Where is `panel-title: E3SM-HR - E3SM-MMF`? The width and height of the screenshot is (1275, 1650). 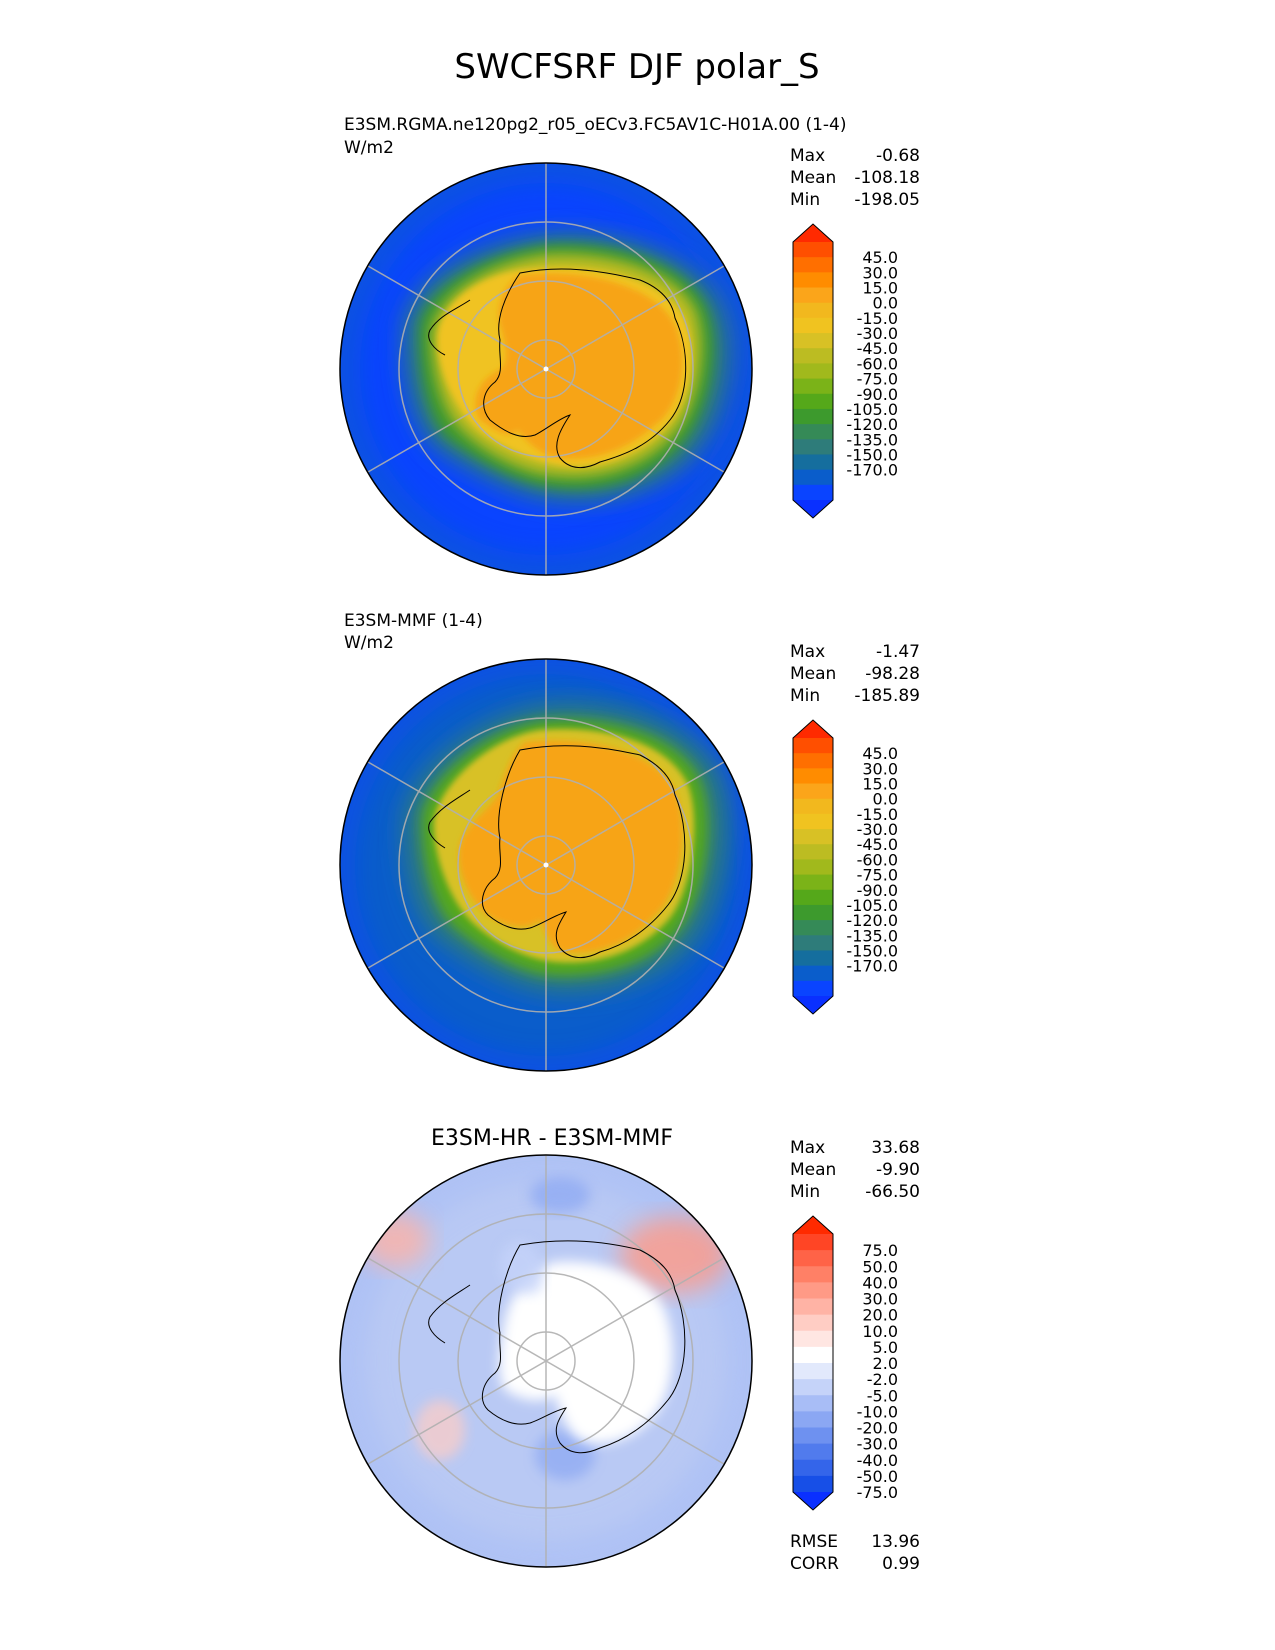 panel-title: E3SM-HR - E3SM-MMF is located at coordinates (552, 1138).